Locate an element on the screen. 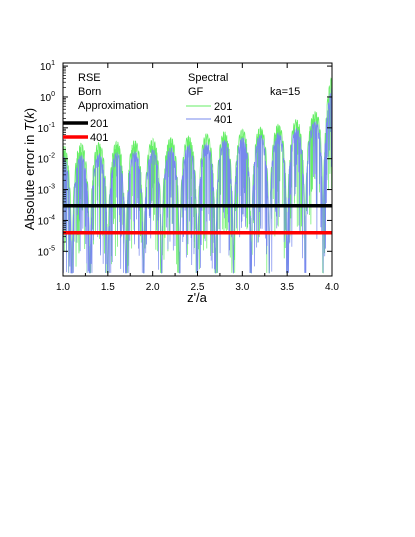 This screenshot has width=415, height=537. x-tick-label: 3.0 is located at coordinates (242, 287).